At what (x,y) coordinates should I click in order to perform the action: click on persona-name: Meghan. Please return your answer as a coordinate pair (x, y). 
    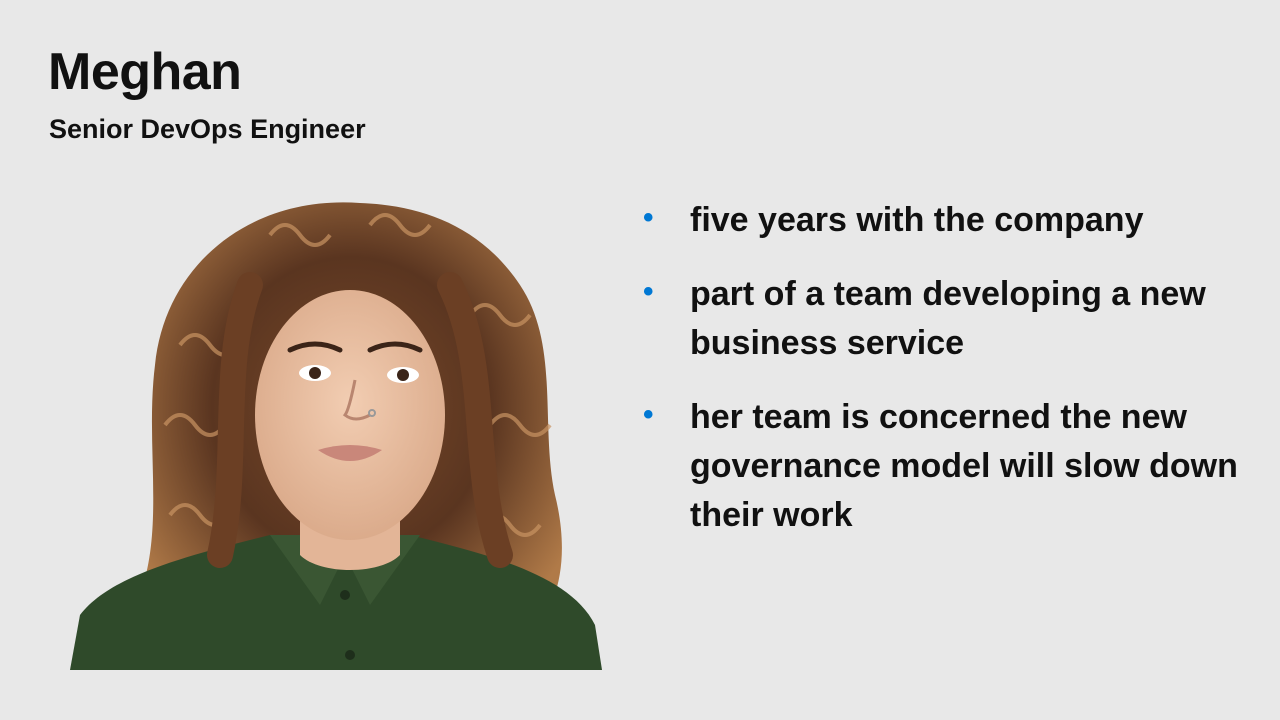
    Looking at the image, I should click on (145, 72).